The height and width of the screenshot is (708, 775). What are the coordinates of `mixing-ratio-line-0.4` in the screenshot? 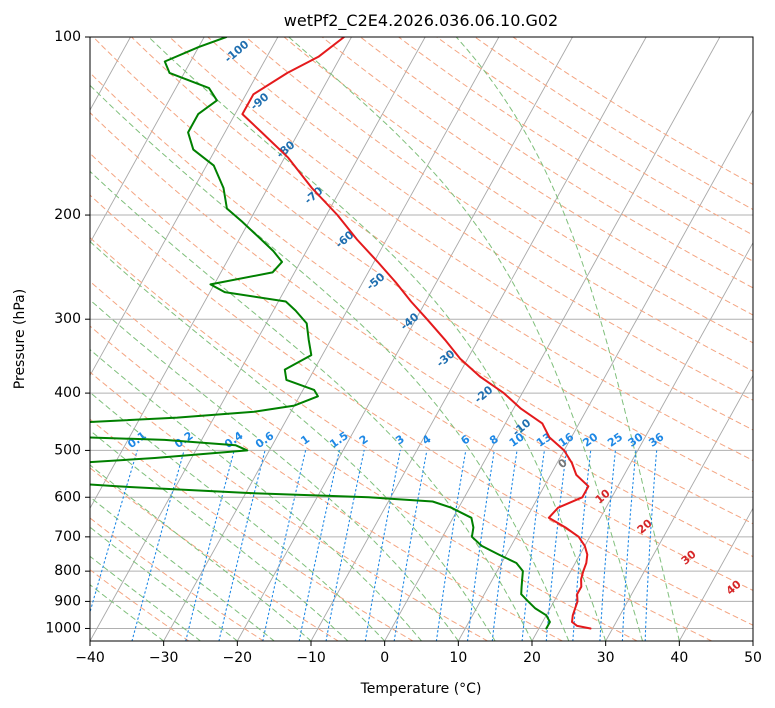 It's located at (210, 545).